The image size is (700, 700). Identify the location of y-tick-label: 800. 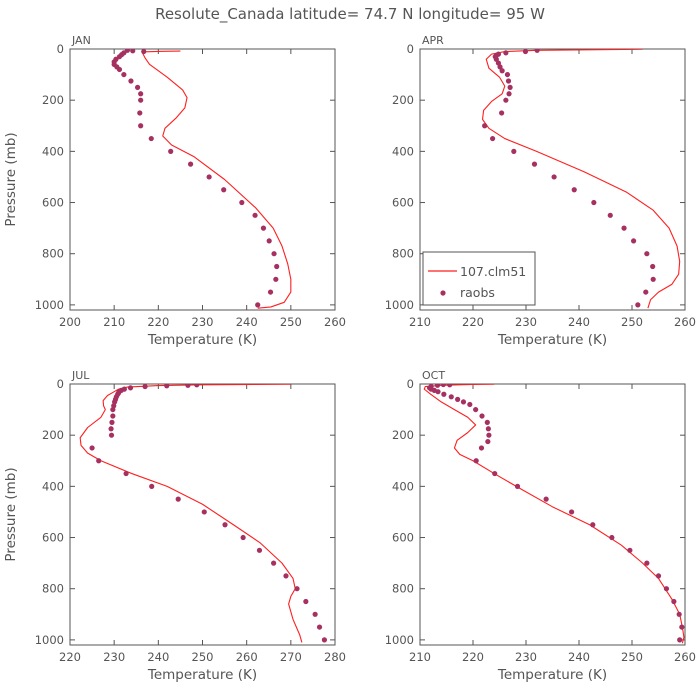
(403, 254).